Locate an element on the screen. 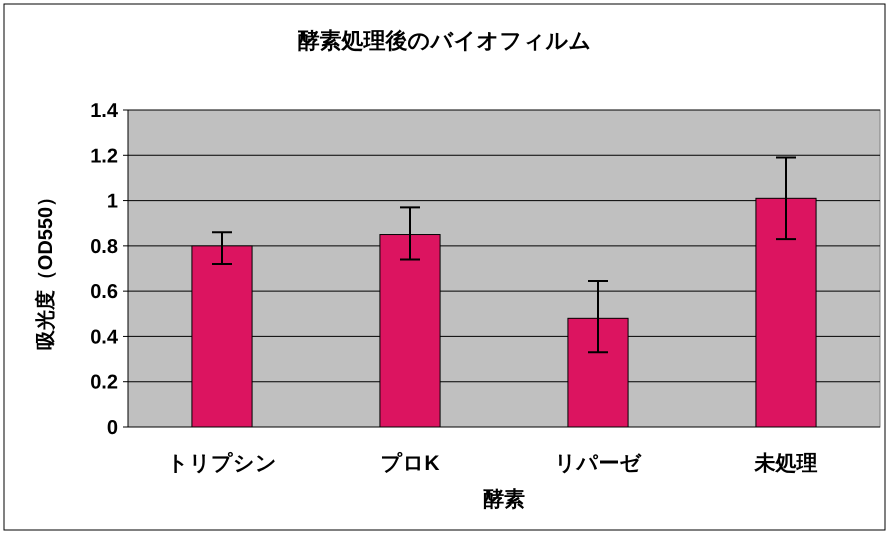 The image size is (889, 534). y-tick-label: 0.6 is located at coordinates (104, 292).